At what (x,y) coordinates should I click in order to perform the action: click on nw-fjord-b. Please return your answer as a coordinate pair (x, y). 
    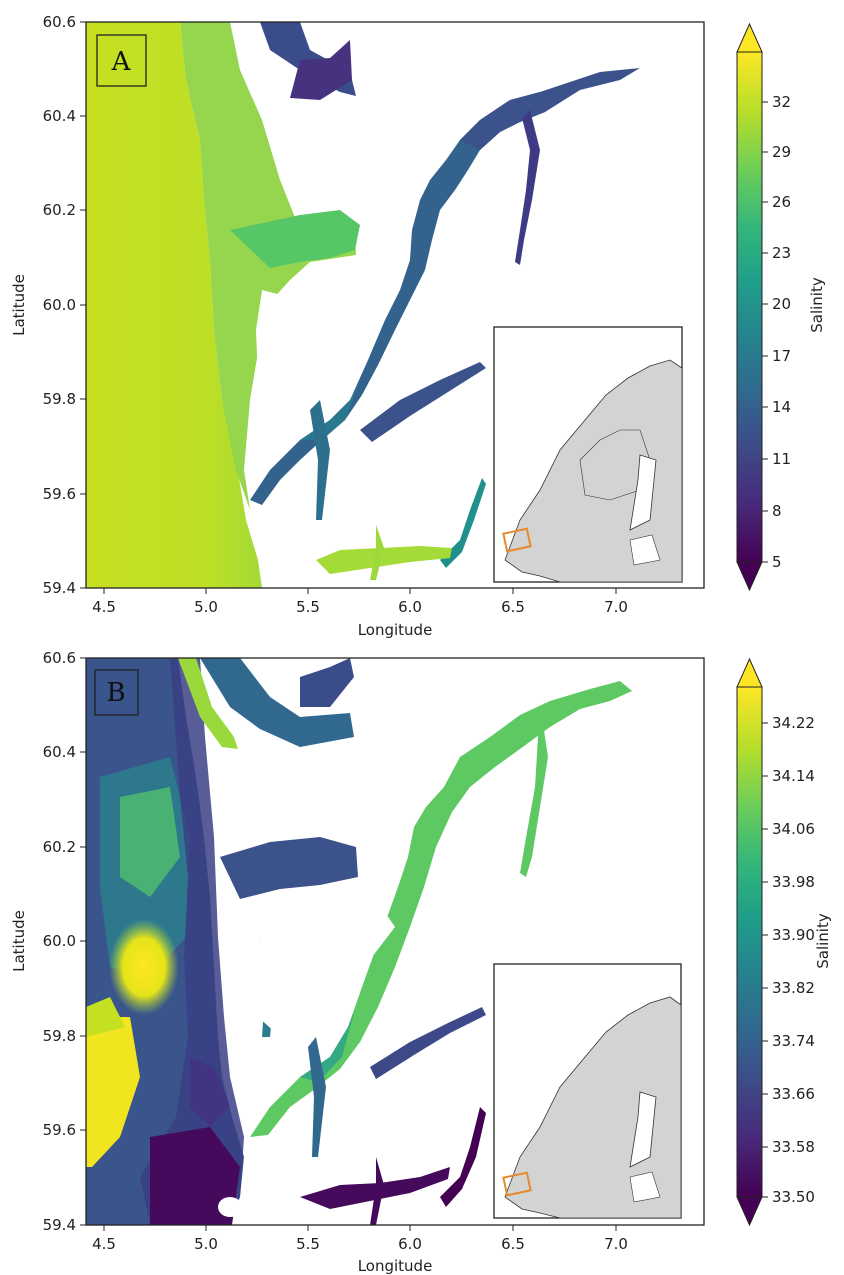
    Looking at the image, I should click on (208, 703).